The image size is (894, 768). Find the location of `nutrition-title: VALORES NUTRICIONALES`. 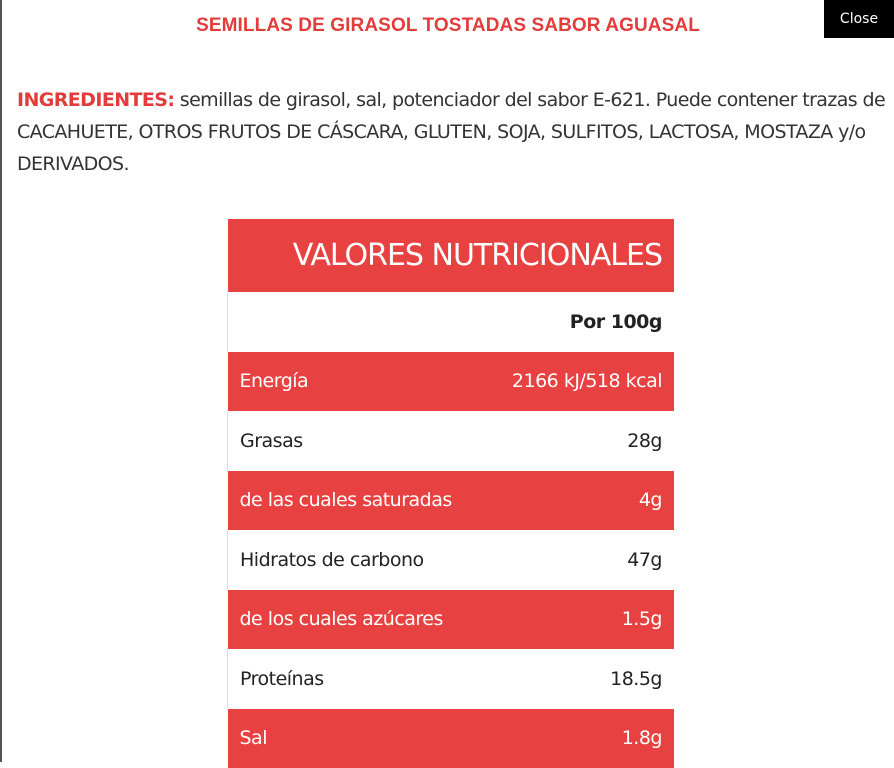

nutrition-title: VALORES NUTRICIONALES is located at coordinates (451, 255).